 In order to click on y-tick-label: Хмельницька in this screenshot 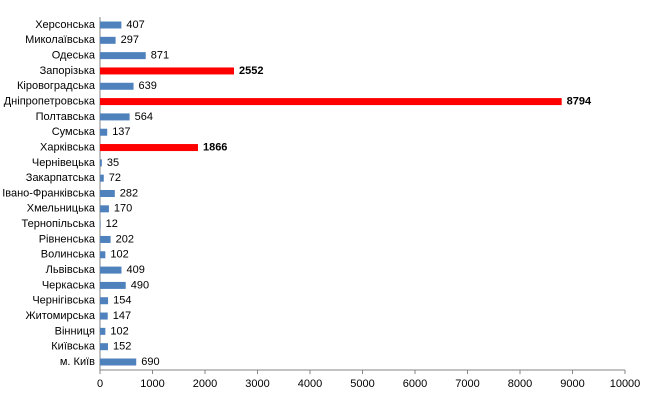, I will do `click(61, 209)`.